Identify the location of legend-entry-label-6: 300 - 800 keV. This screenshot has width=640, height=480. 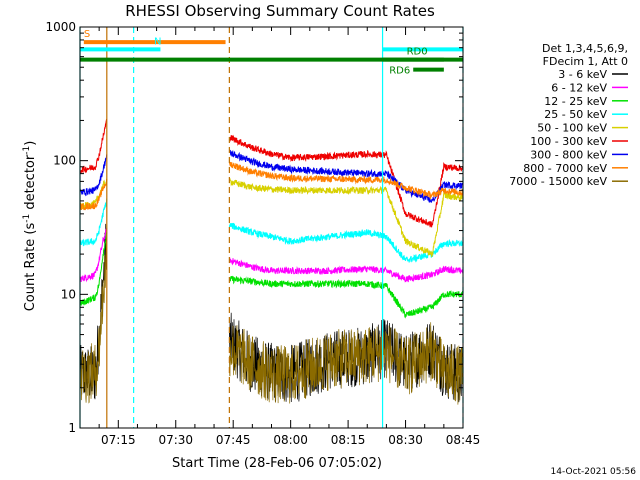
(568, 154).